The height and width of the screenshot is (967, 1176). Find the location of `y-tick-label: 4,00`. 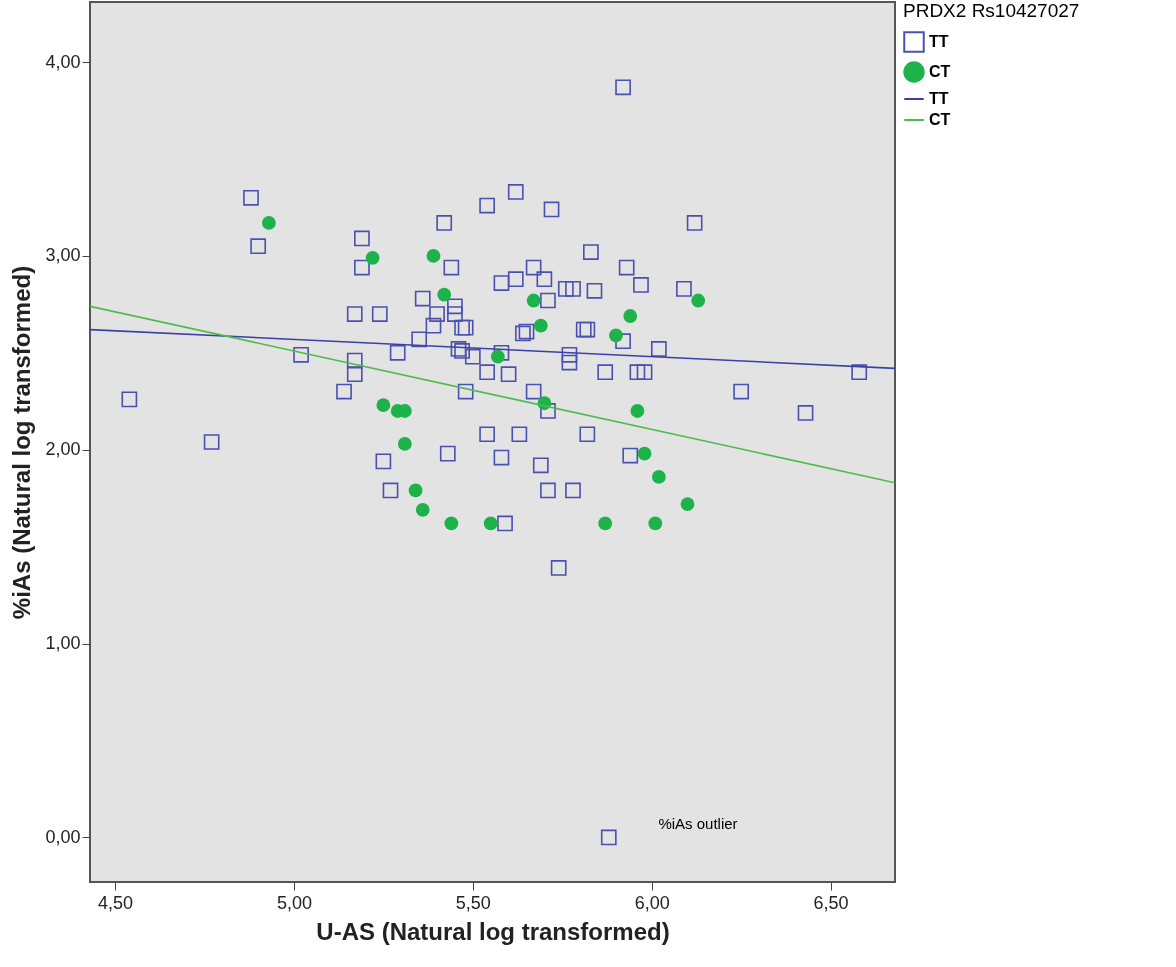

y-tick-label: 4,00 is located at coordinates (63, 61).